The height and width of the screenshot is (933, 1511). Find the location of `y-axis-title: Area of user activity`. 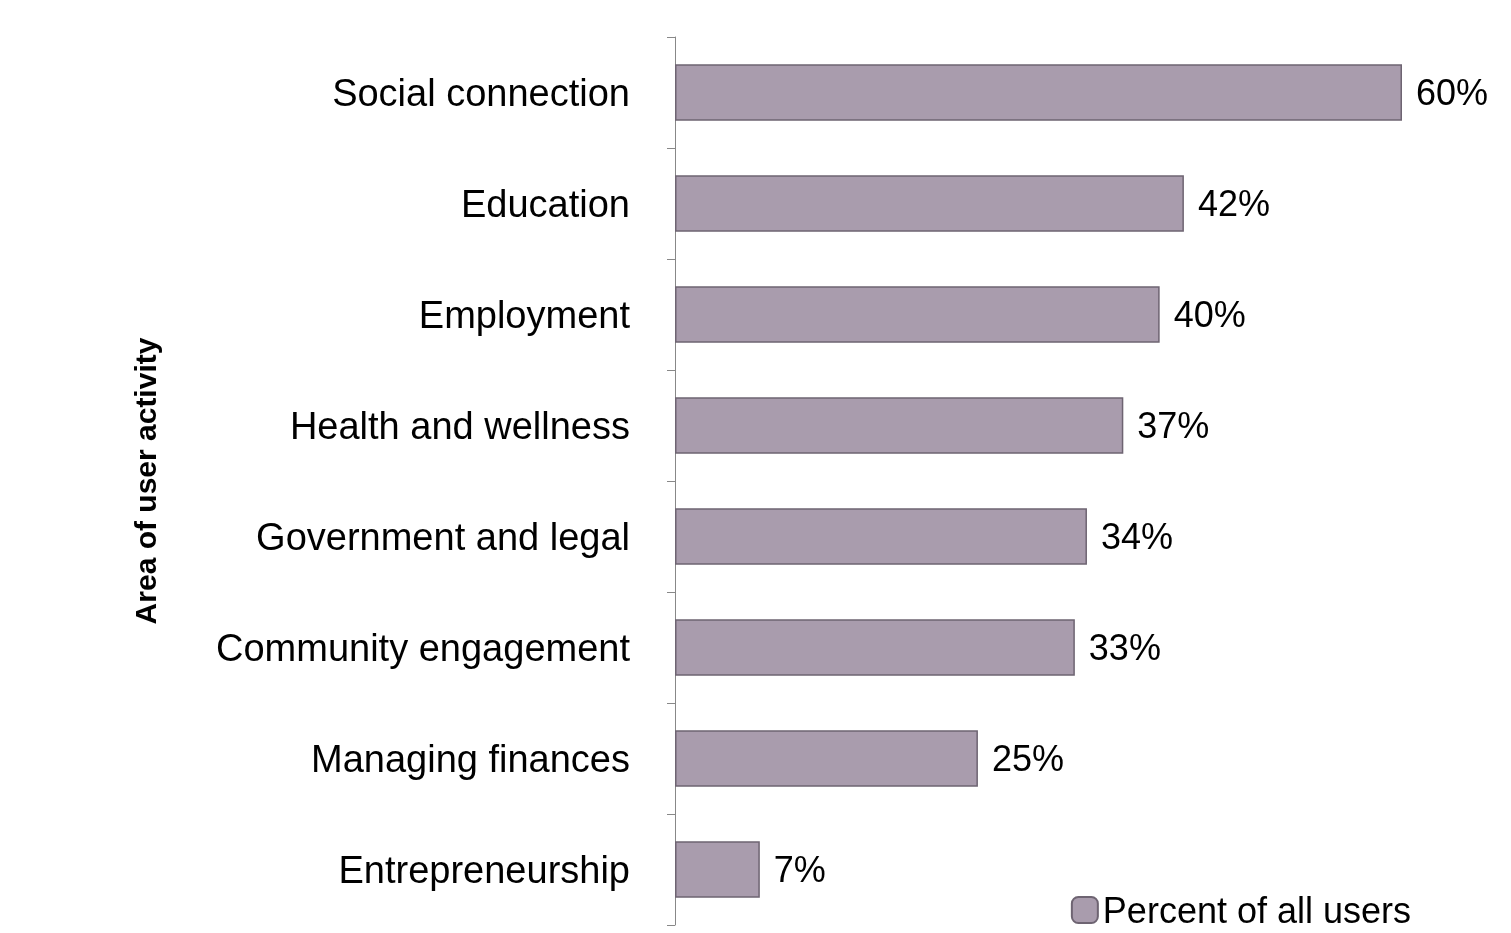

y-axis-title: Area of user activity is located at coordinates (145, 481).